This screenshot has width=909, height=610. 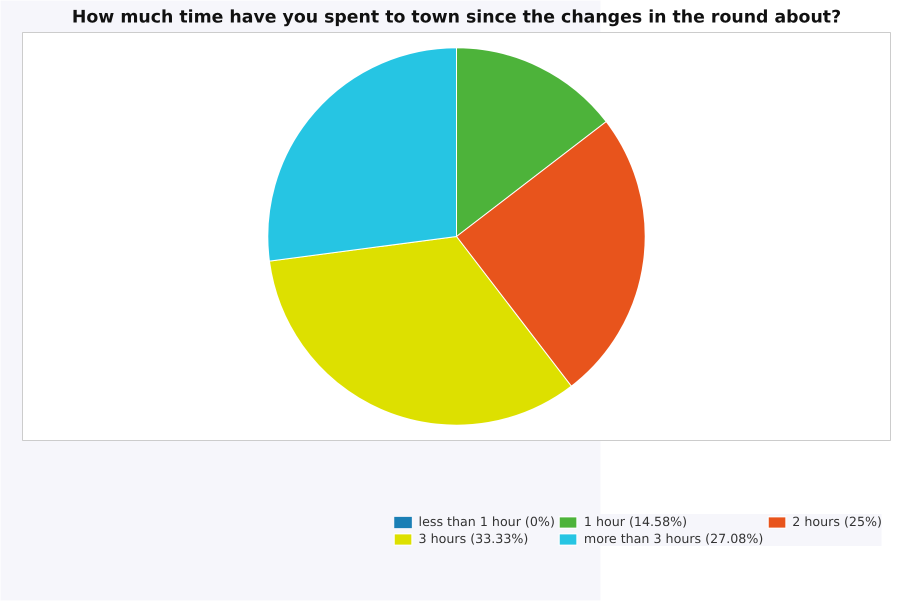 I want to click on legend-label: 3 hours (33.33%), so click(x=473, y=538).